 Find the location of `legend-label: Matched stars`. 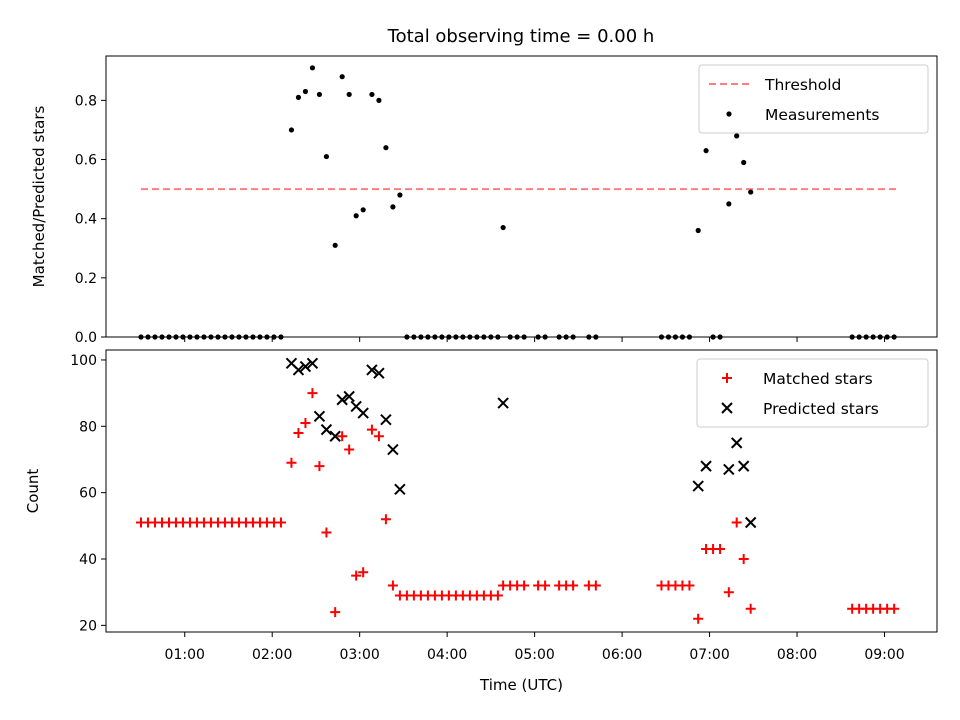

legend-label: Matched stars is located at coordinates (818, 379).